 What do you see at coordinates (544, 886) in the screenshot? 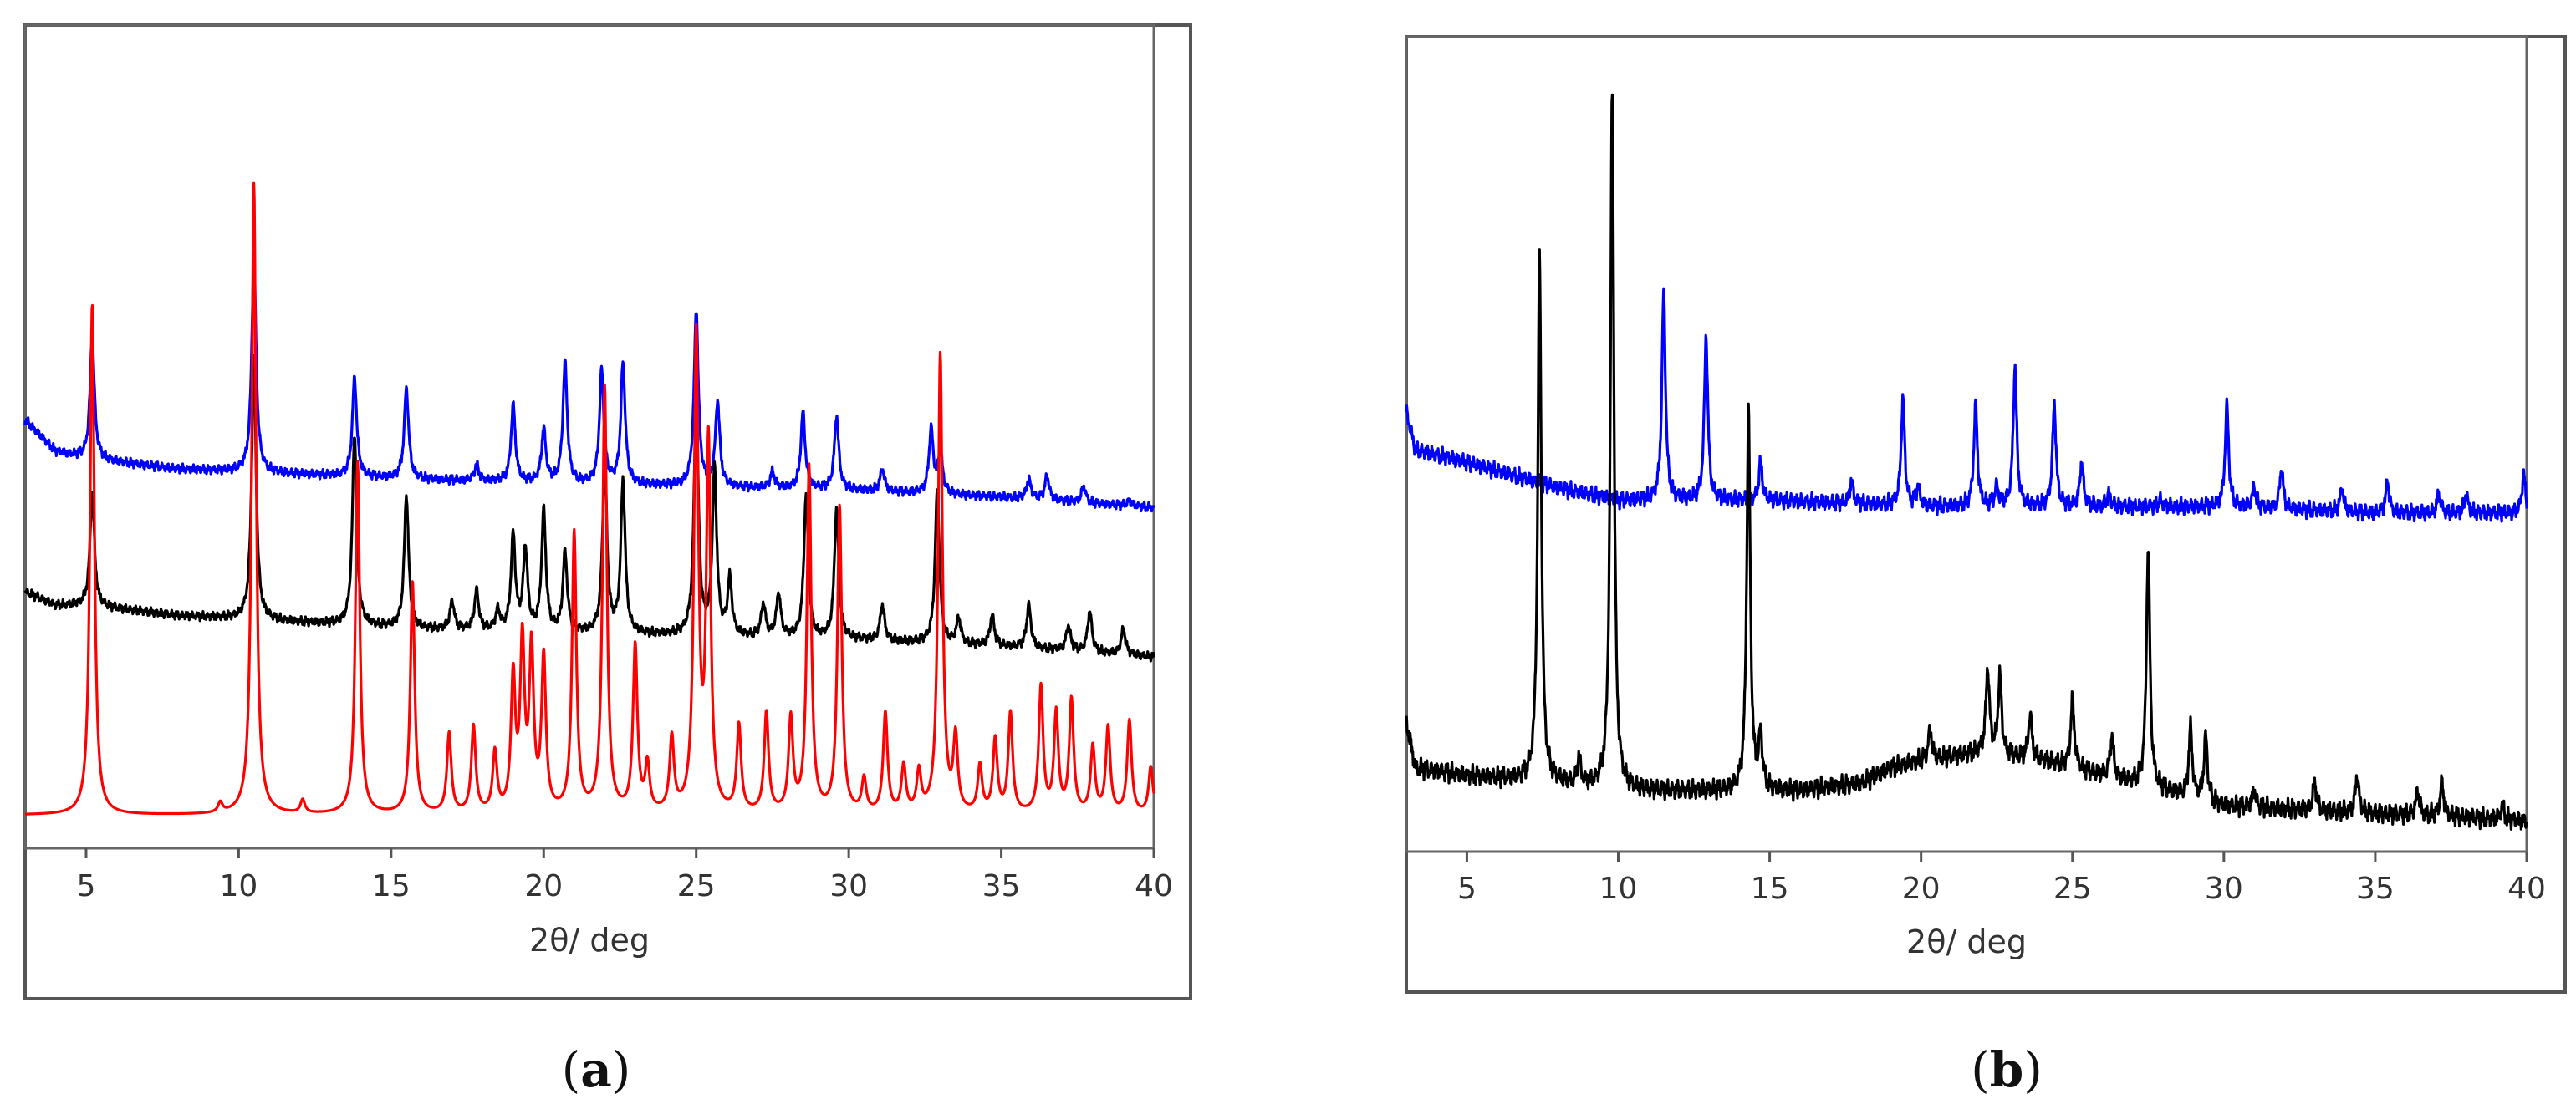
I see `panel-a-x-tick-label: 20` at bounding box center [544, 886].